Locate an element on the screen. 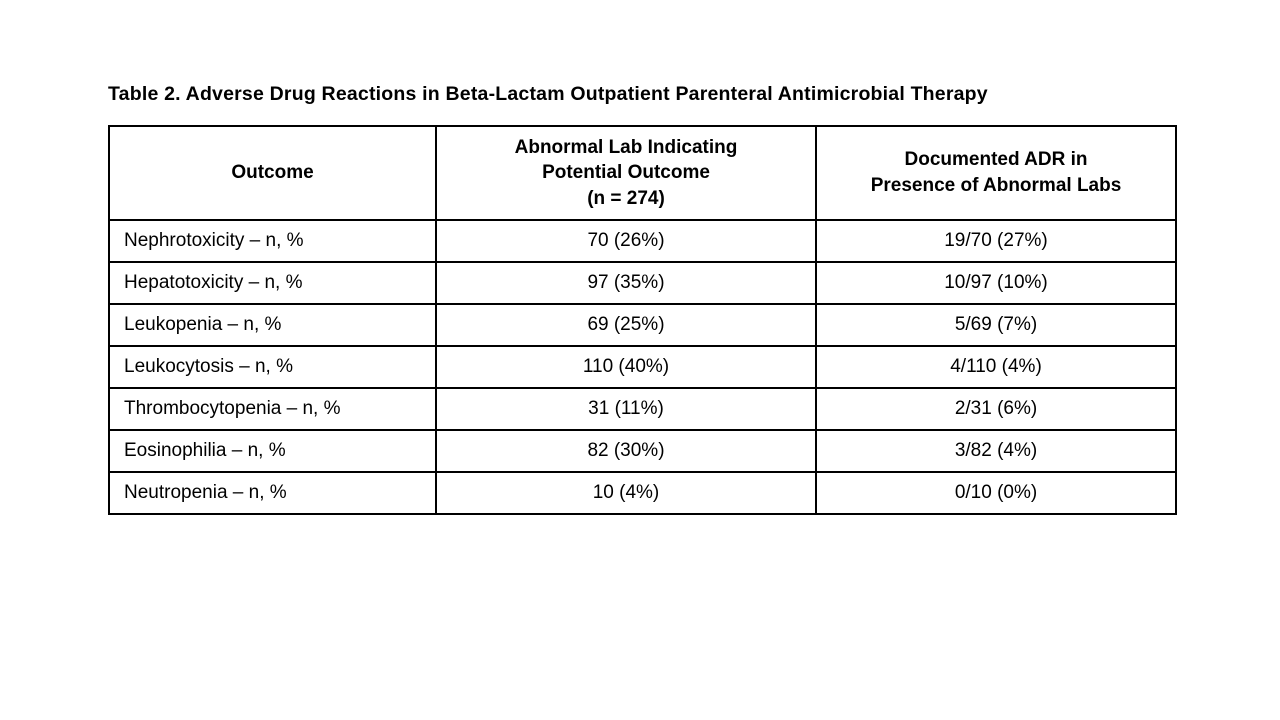 The width and height of the screenshot is (1280, 720). cell-abnormal-lab: 10 (4%) is located at coordinates (626, 493).